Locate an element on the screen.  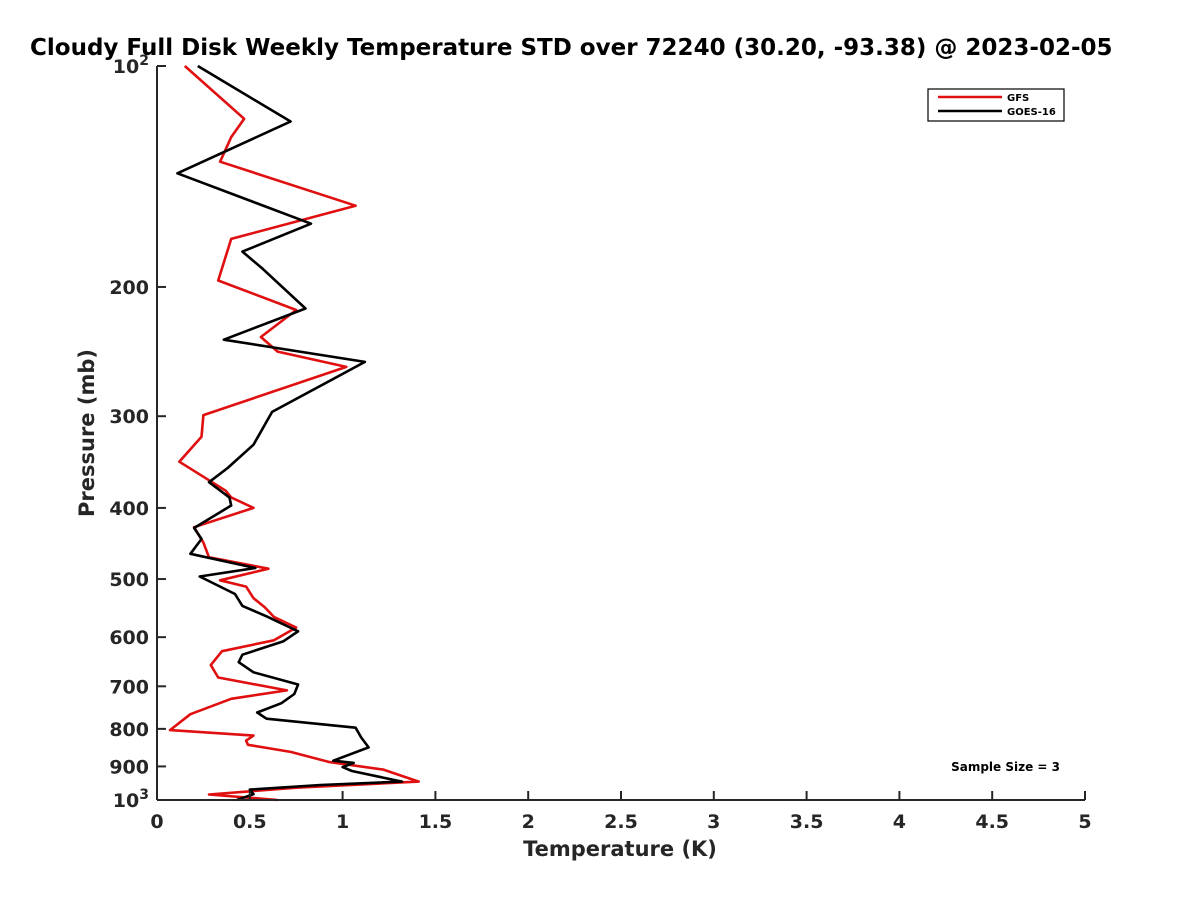
legend-label-gfs: GFS is located at coordinates (1018, 98).